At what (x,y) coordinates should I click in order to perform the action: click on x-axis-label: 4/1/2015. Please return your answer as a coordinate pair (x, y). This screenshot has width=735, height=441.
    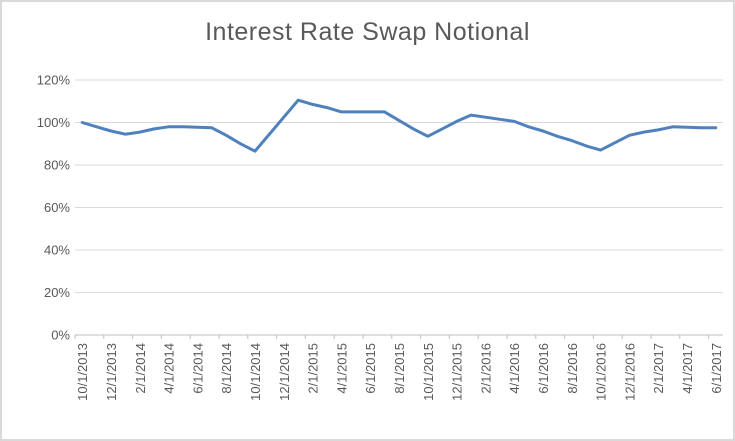
    Looking at the image, I should click on (341, 368).